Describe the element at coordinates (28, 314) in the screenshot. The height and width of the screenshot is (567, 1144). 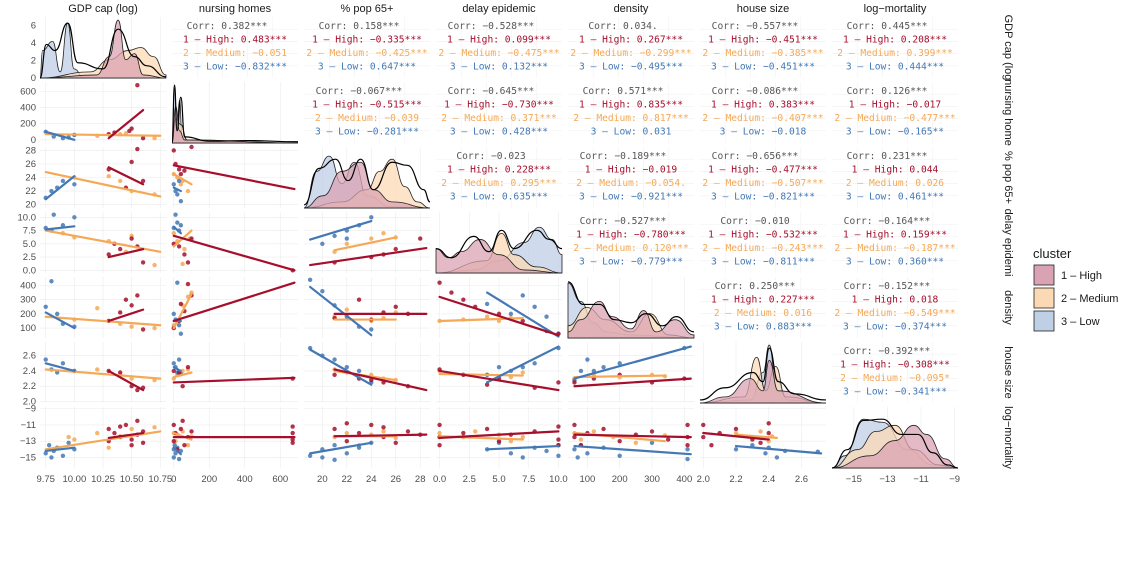
I see `y-tick-label-4-1: 200` at that location.